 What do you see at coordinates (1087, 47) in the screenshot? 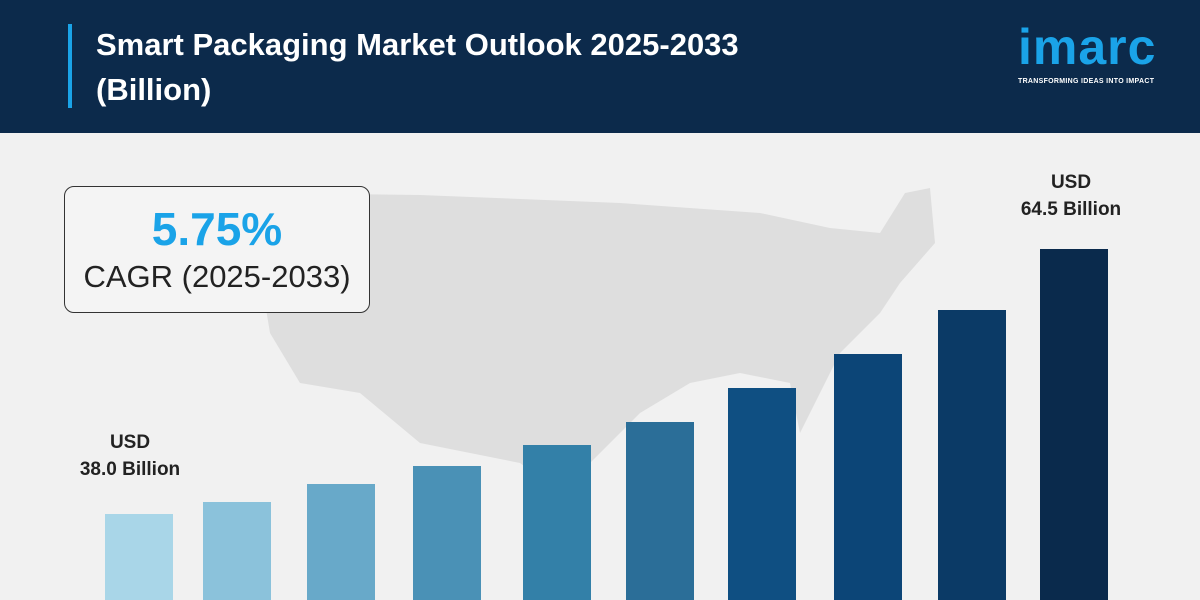
I see `logo-text: imarc` at bounding box center [1087, 47].